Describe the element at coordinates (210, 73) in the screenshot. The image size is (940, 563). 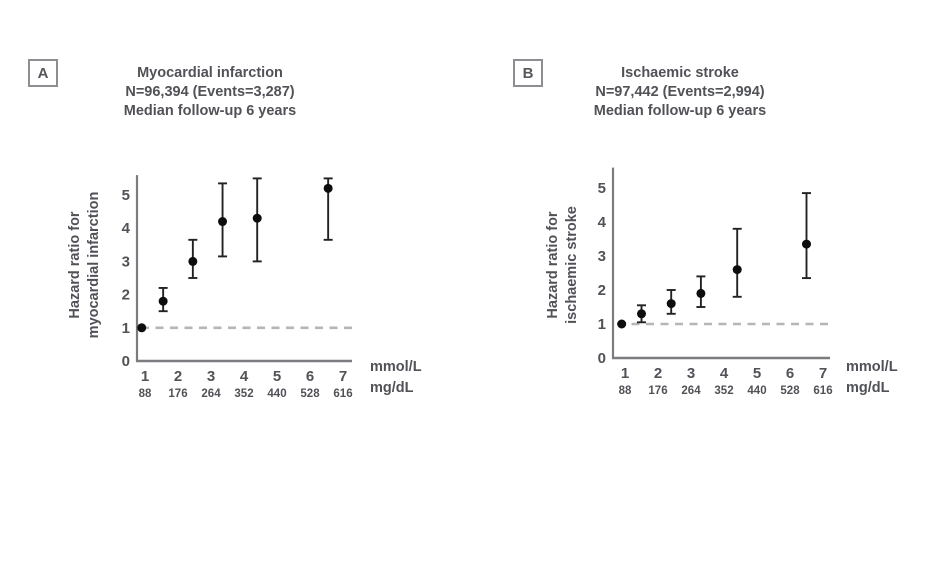
I see `panel-a-title: Myocardial infarction` at that location.